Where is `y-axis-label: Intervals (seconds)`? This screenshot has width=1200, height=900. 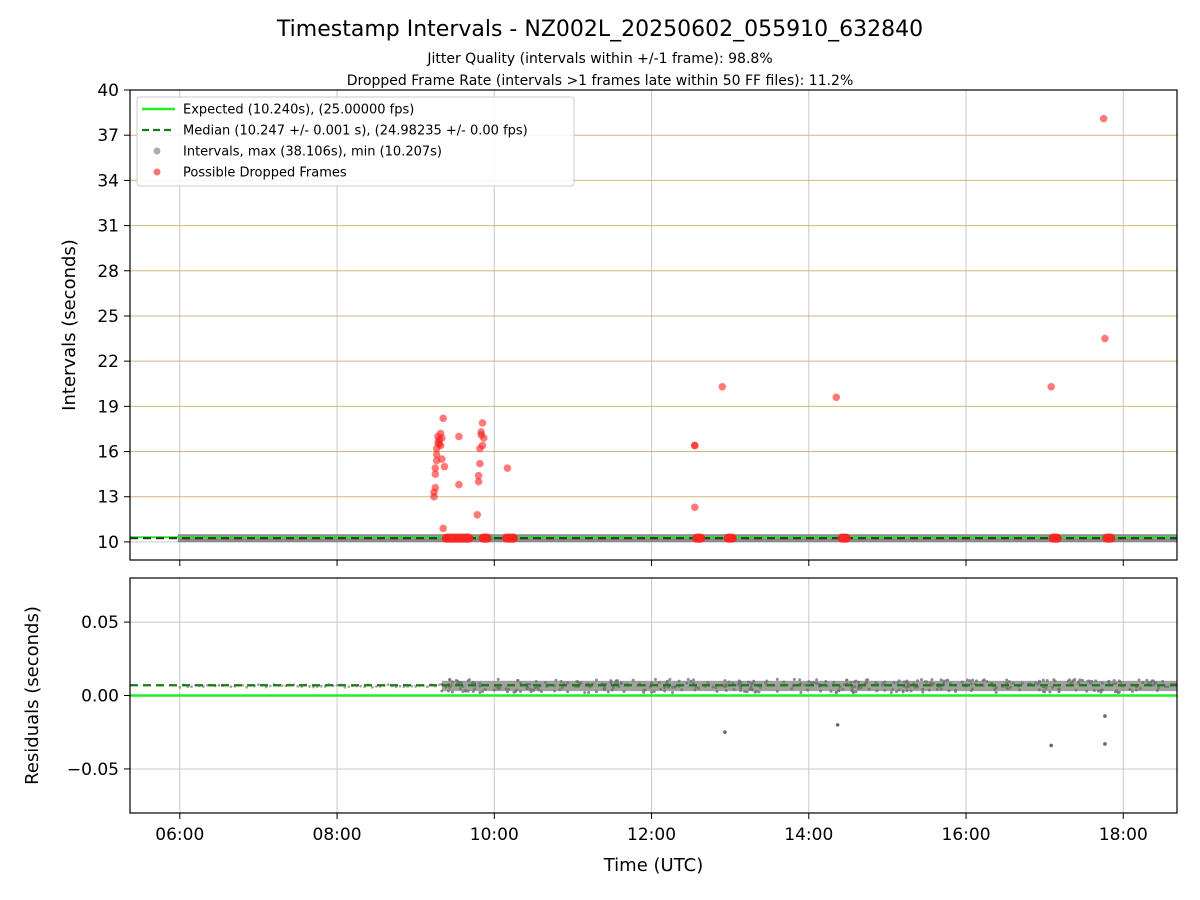
y-axis-label: Intervals (seconds) is located at coordinates (69, 325).